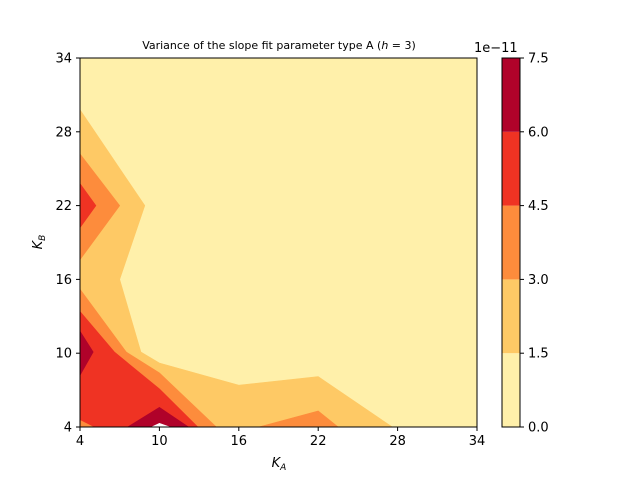 The height and width of the screenshot is (480, 640). Describe the element at coordinates (279, 464) in the screenshot. I see `x-axis-label: KA` at that location.